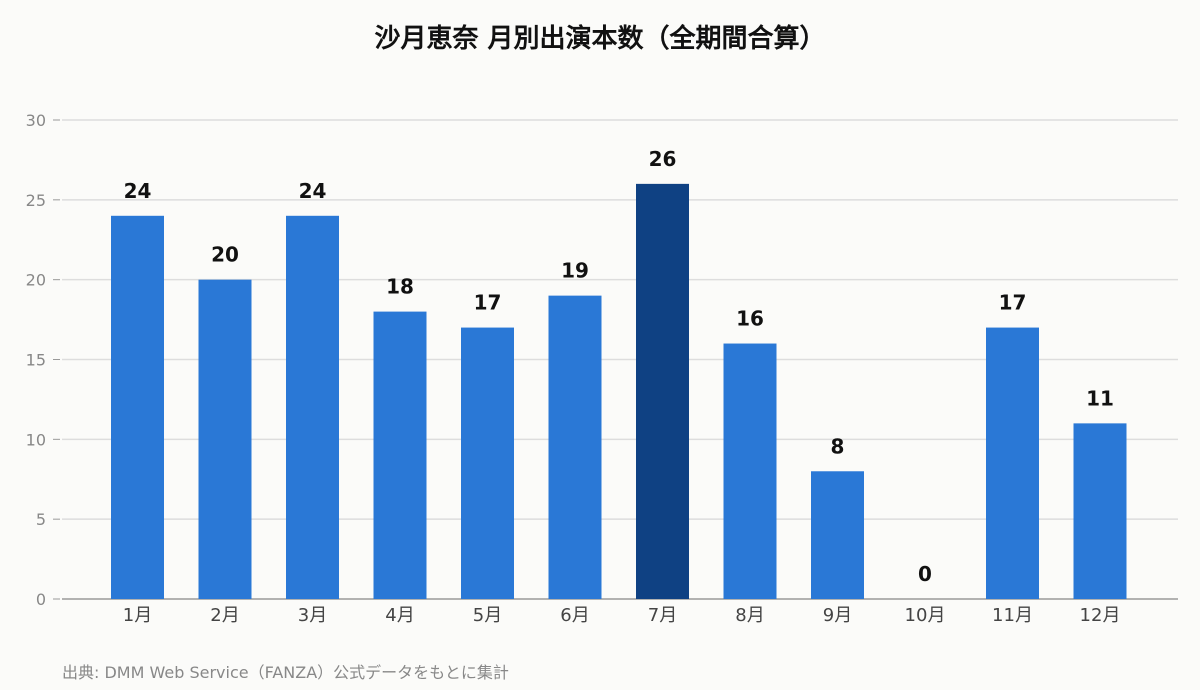 The image size is (1200, 690). Describe the element at coordinates (36, 439) in the screenshot. I see `y-tick-label: 10` at that location.